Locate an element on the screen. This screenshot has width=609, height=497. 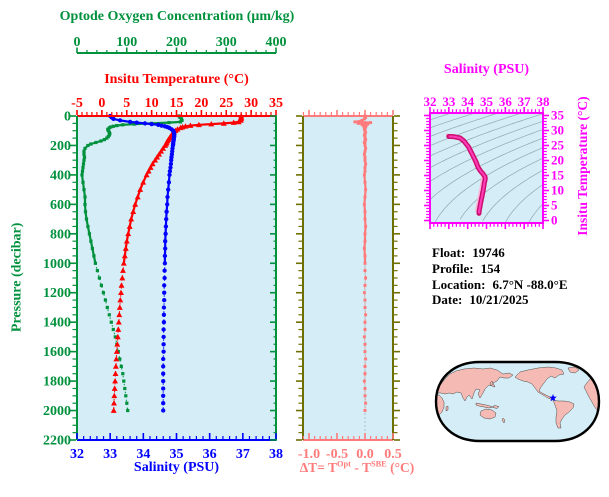
ts-salinity-axis-title: Salinity (PSU) is located at coordinates (486, 69).